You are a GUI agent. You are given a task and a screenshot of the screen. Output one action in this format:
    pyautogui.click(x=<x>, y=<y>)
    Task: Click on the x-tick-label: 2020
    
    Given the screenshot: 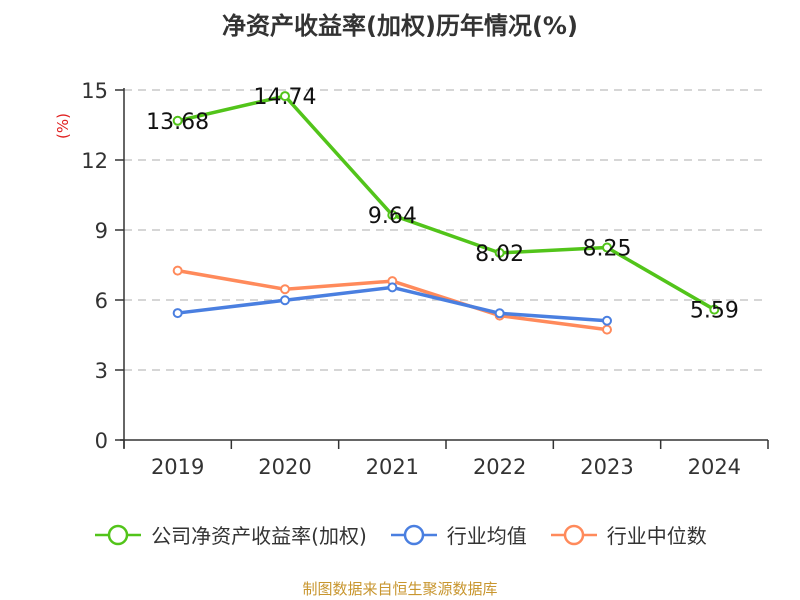 What is the action you would take?
    pyautogui.click(x=284, y=467)
    